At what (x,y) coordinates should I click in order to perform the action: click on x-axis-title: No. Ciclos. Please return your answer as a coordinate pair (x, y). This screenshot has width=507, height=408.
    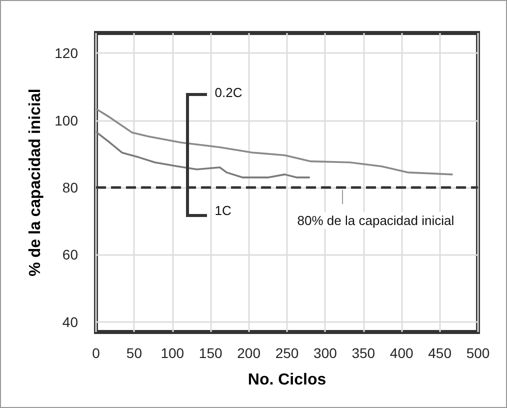
    Looking at the image, I should click on (287, 380).